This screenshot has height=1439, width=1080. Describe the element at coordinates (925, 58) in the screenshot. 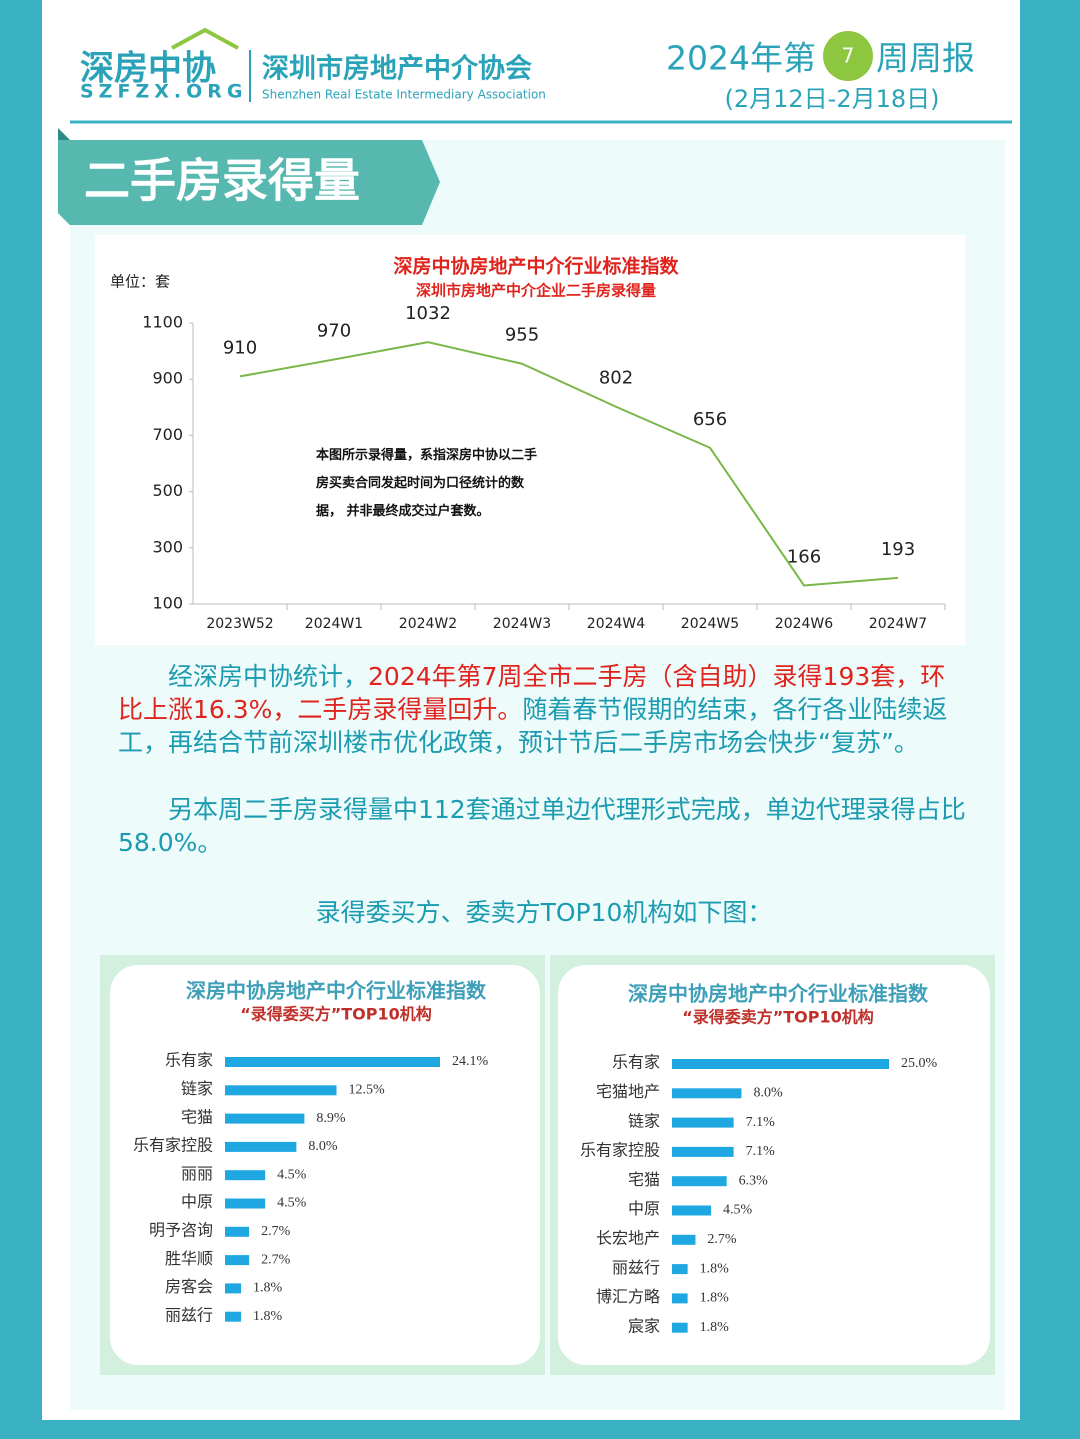

I see `report-suffix: 周周报` at that location.